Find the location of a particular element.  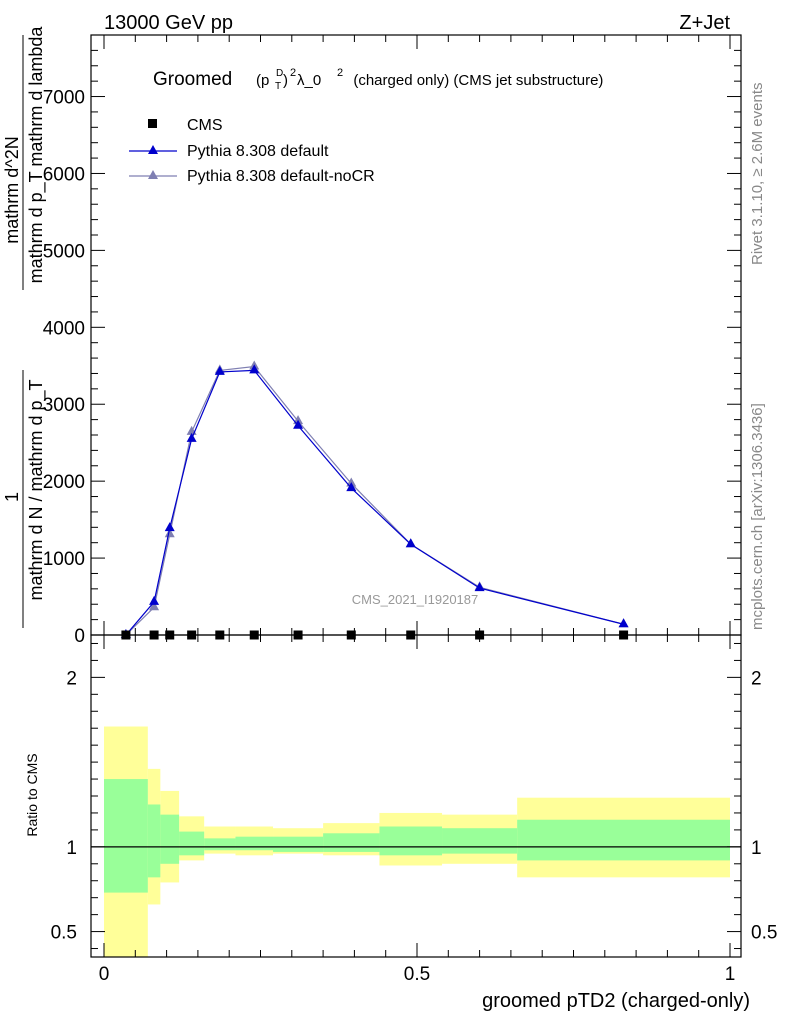

main-y-tick-label: 6000 is located at coordinates (64, 174).